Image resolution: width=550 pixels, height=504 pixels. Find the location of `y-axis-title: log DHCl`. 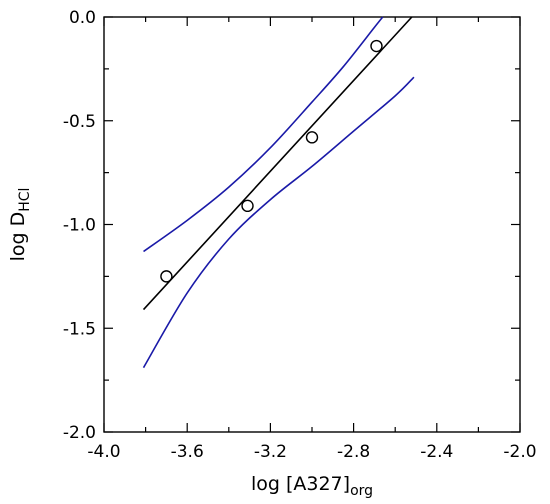

y-axis-title: log DHCl is located at coordinates (20, 225).